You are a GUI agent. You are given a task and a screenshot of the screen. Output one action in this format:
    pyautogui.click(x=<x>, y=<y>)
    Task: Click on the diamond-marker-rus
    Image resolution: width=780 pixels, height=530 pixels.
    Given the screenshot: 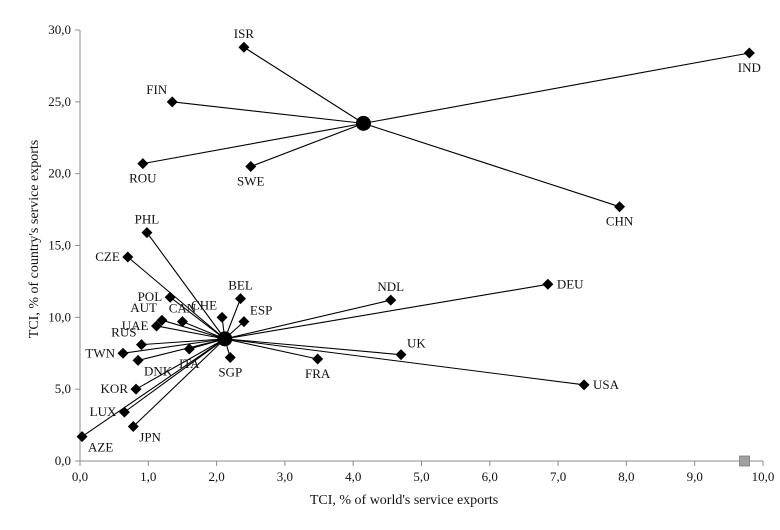 What is the action you would take?
    pyautogui.click(x=141, y=345)
    